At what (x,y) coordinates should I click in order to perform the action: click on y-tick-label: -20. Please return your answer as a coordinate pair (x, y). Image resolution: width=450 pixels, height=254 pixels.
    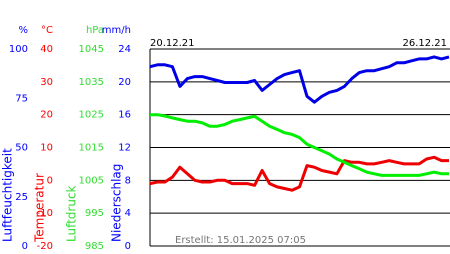
    Looking at the image, I should click on (45, 245).